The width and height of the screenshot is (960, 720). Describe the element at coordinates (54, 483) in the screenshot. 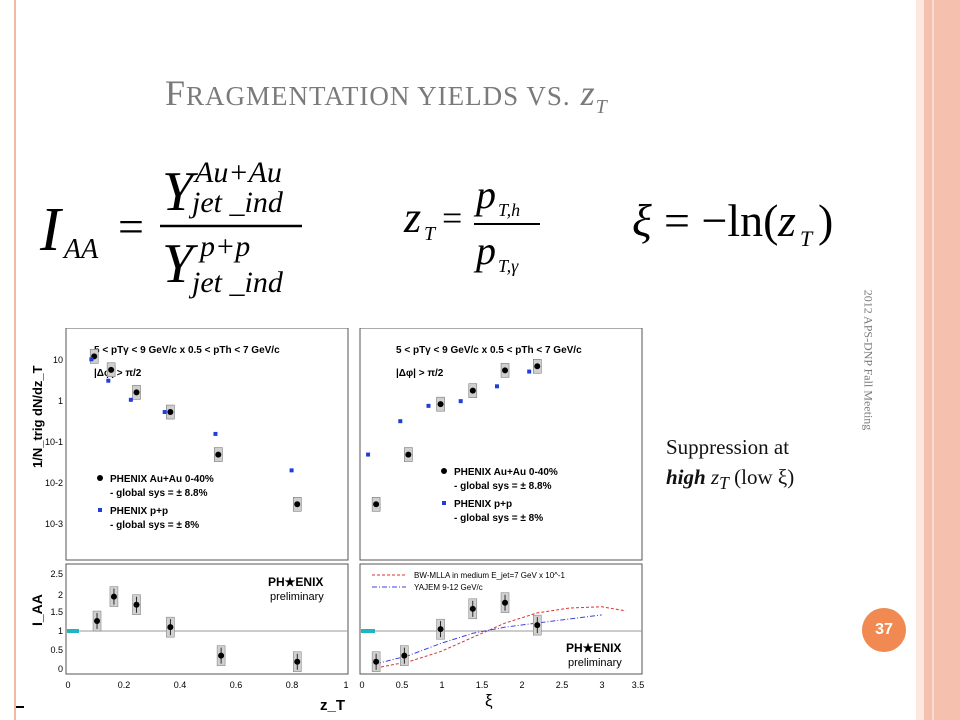

I see `ytick-0.01: 10-2` at that location.